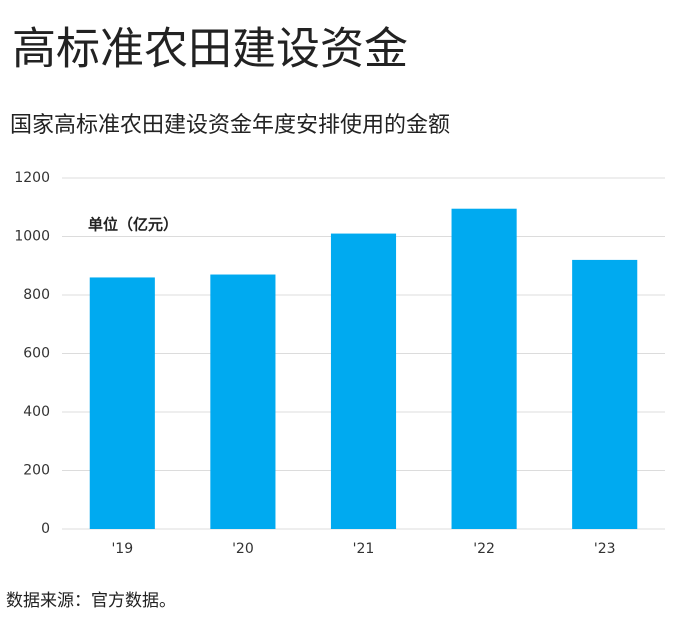 The image size is (693, 628). I want to click on x-tick-label: '23, so click(605, 549).